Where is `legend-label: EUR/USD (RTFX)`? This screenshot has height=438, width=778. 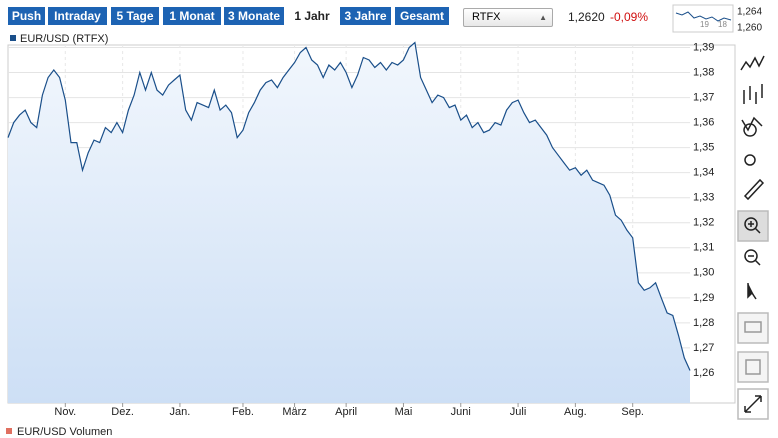 legend-label: EUR/USD (RTFX) is located at coordinates (64, 39).